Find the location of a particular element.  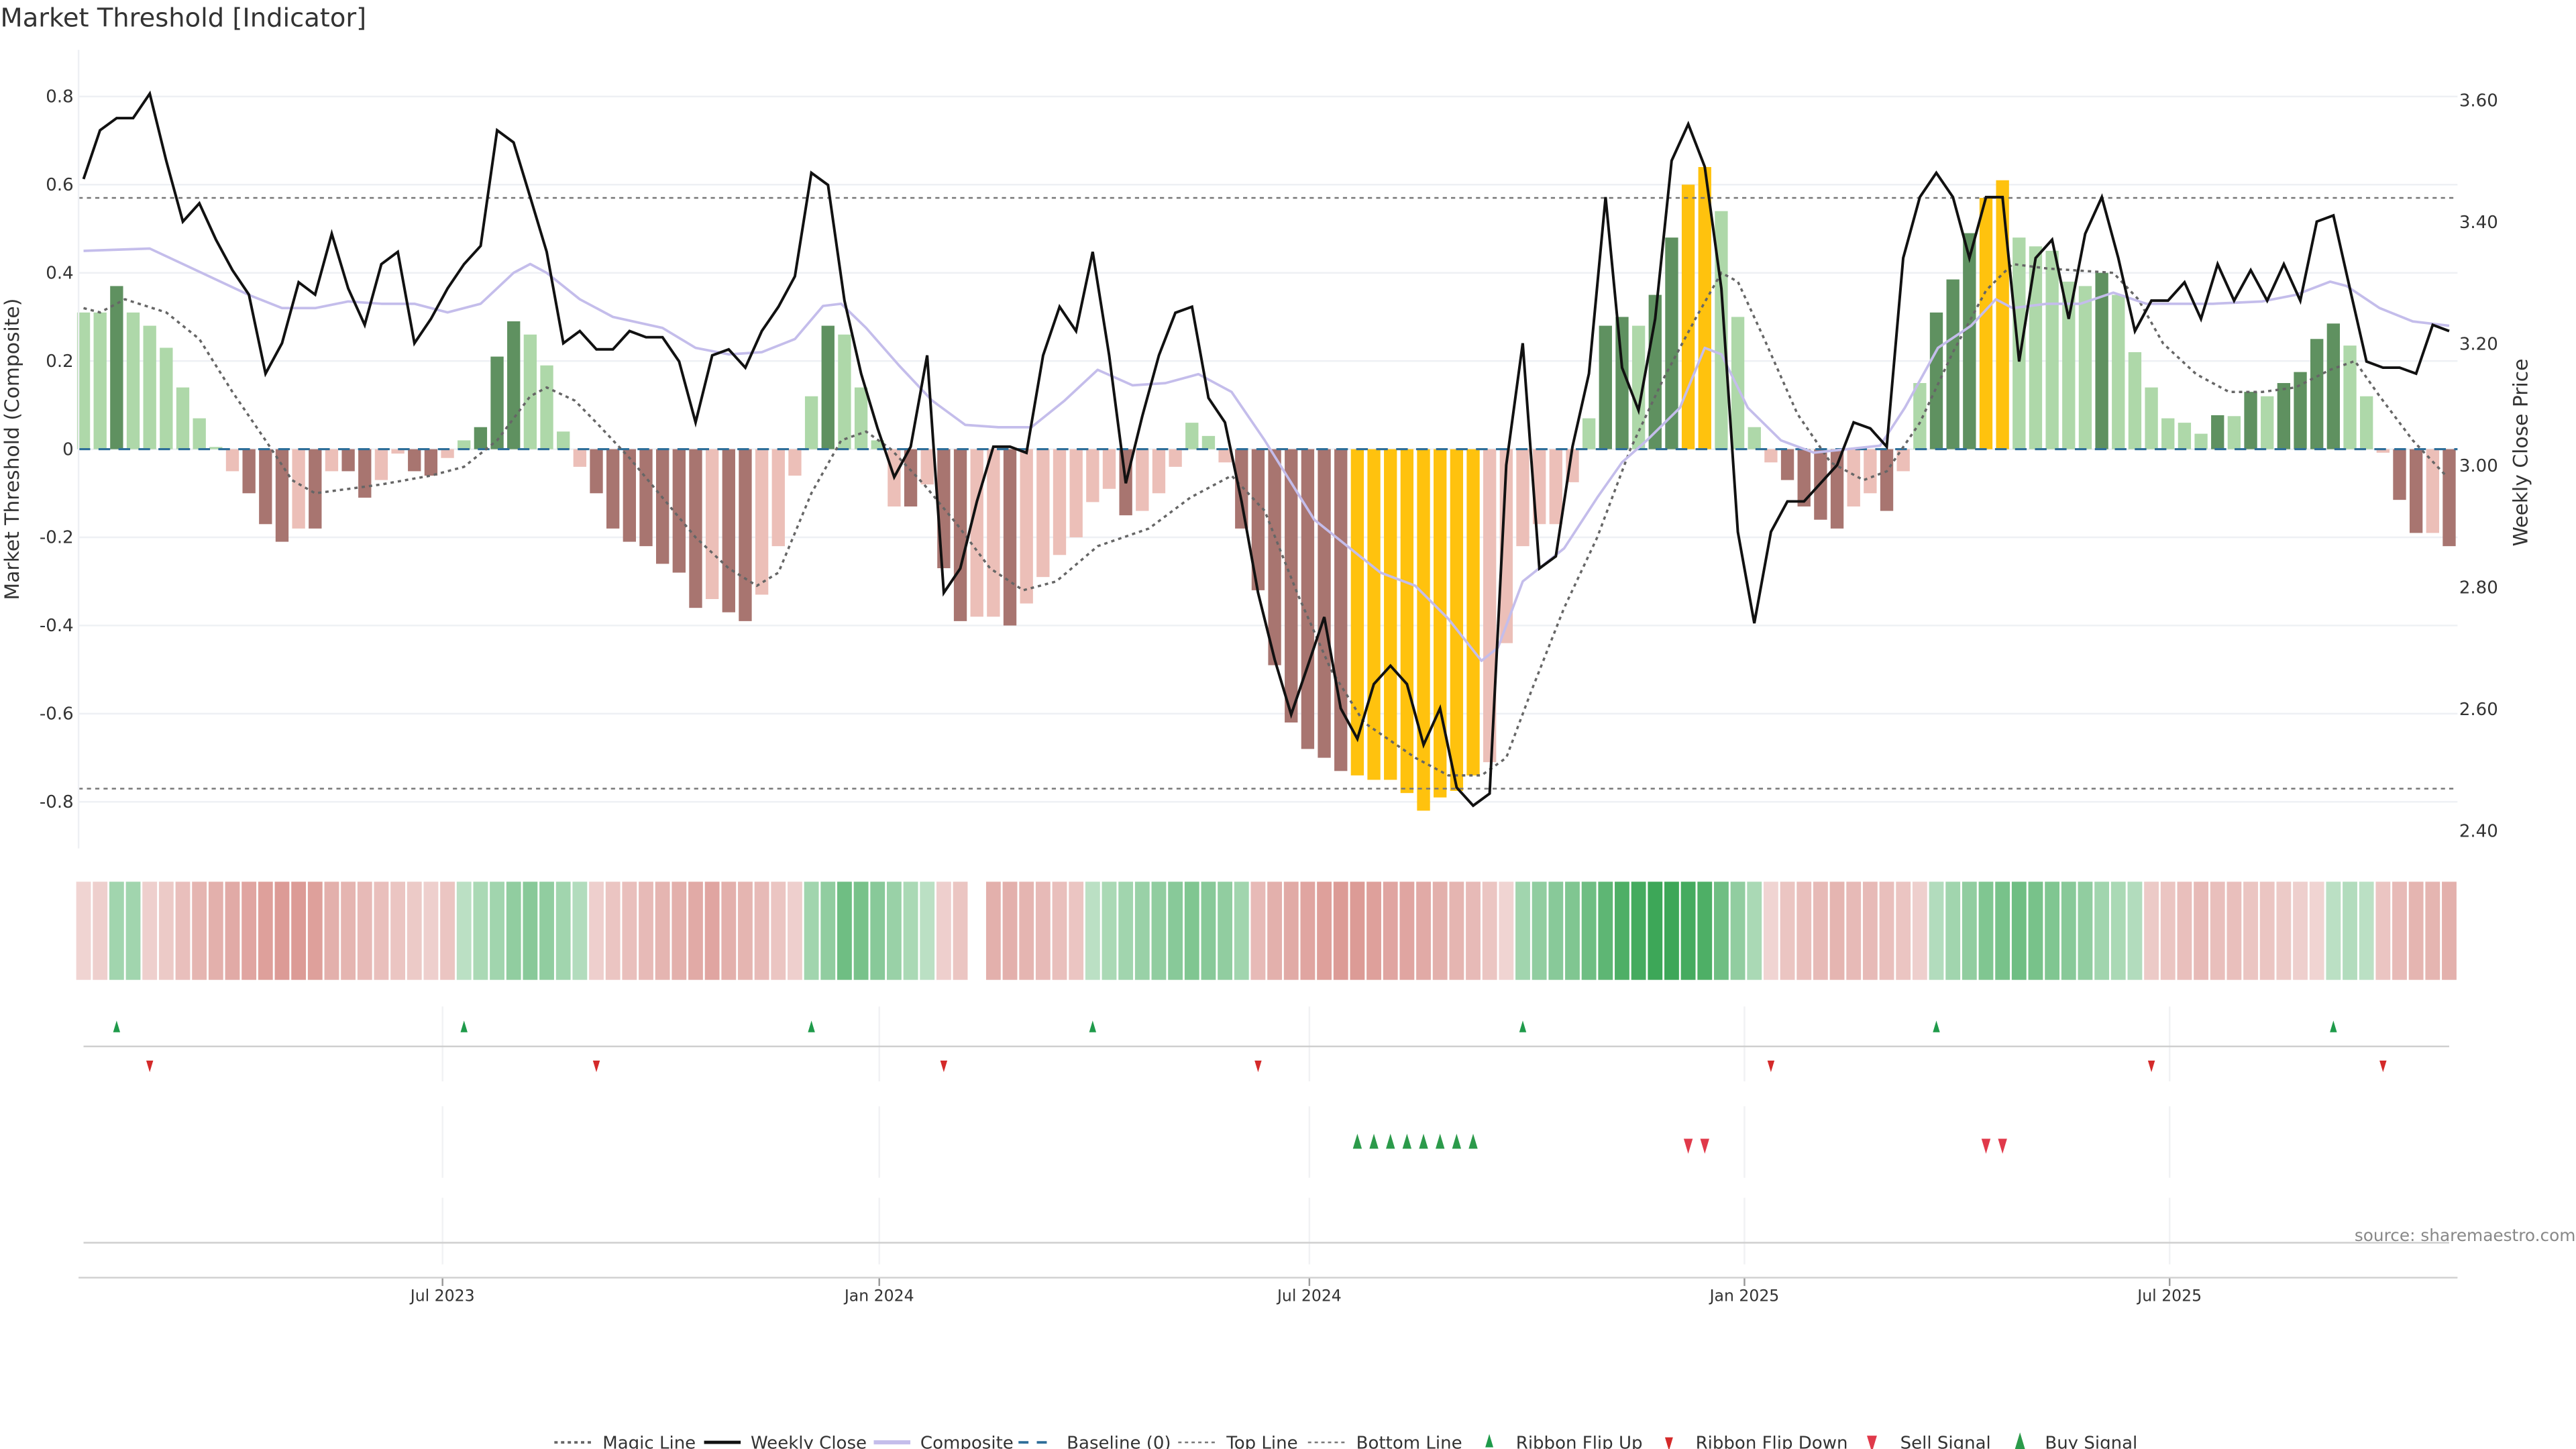

y-axis-label: Market Threshold (Composite) is located at coordinates (12, 449).